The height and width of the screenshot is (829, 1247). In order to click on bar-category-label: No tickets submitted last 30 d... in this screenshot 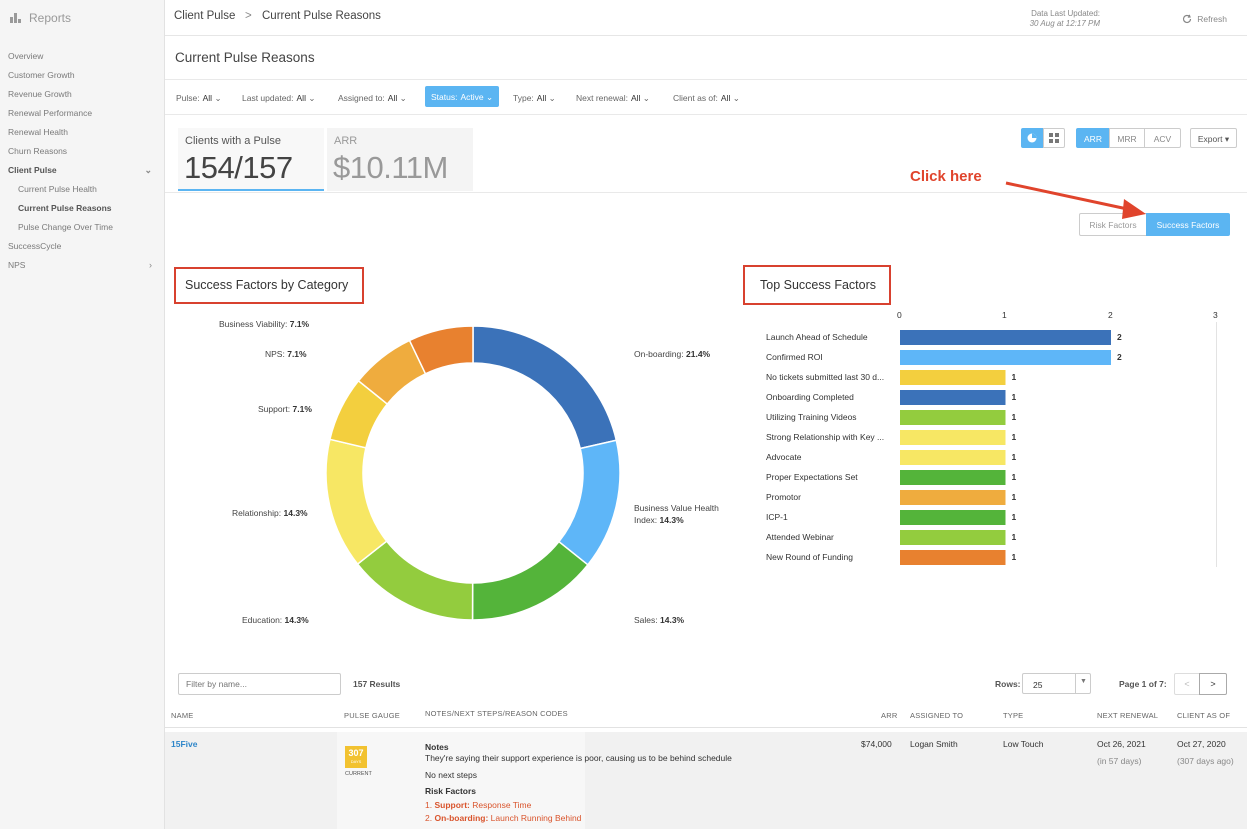, I will do `click(825, 377)`.